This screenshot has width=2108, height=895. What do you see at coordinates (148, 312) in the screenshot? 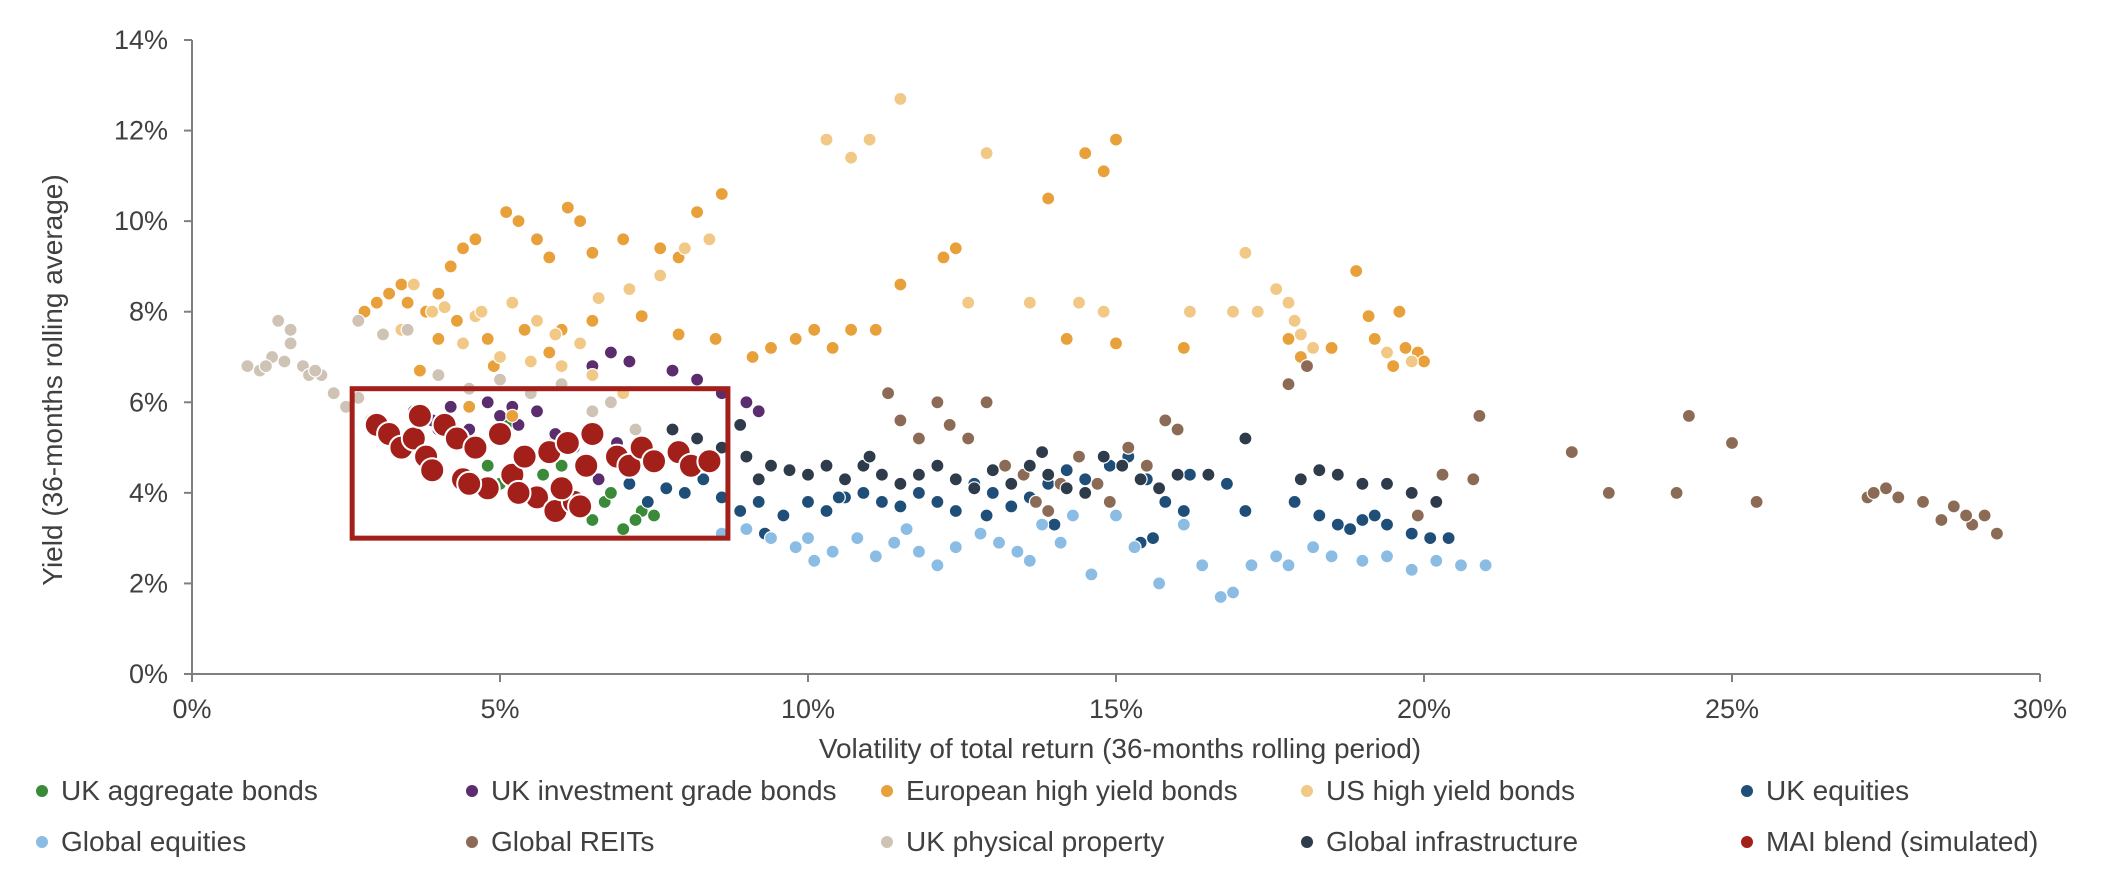
I see `y-tick-label: 8%` at bounding box center [148, 312].